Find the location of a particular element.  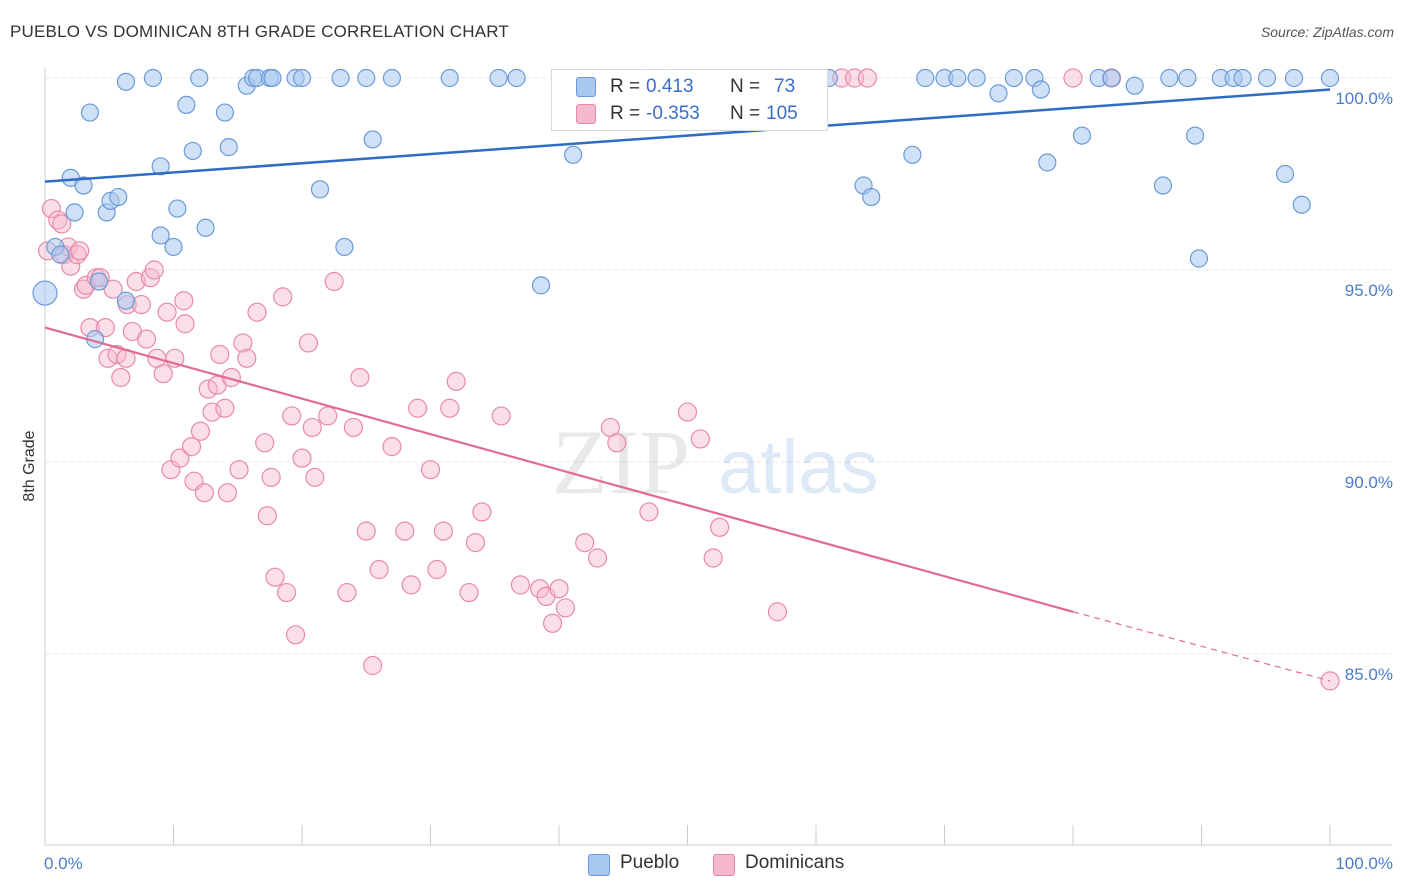

dominican-trend-extension is located at coordinates (1201, 646).